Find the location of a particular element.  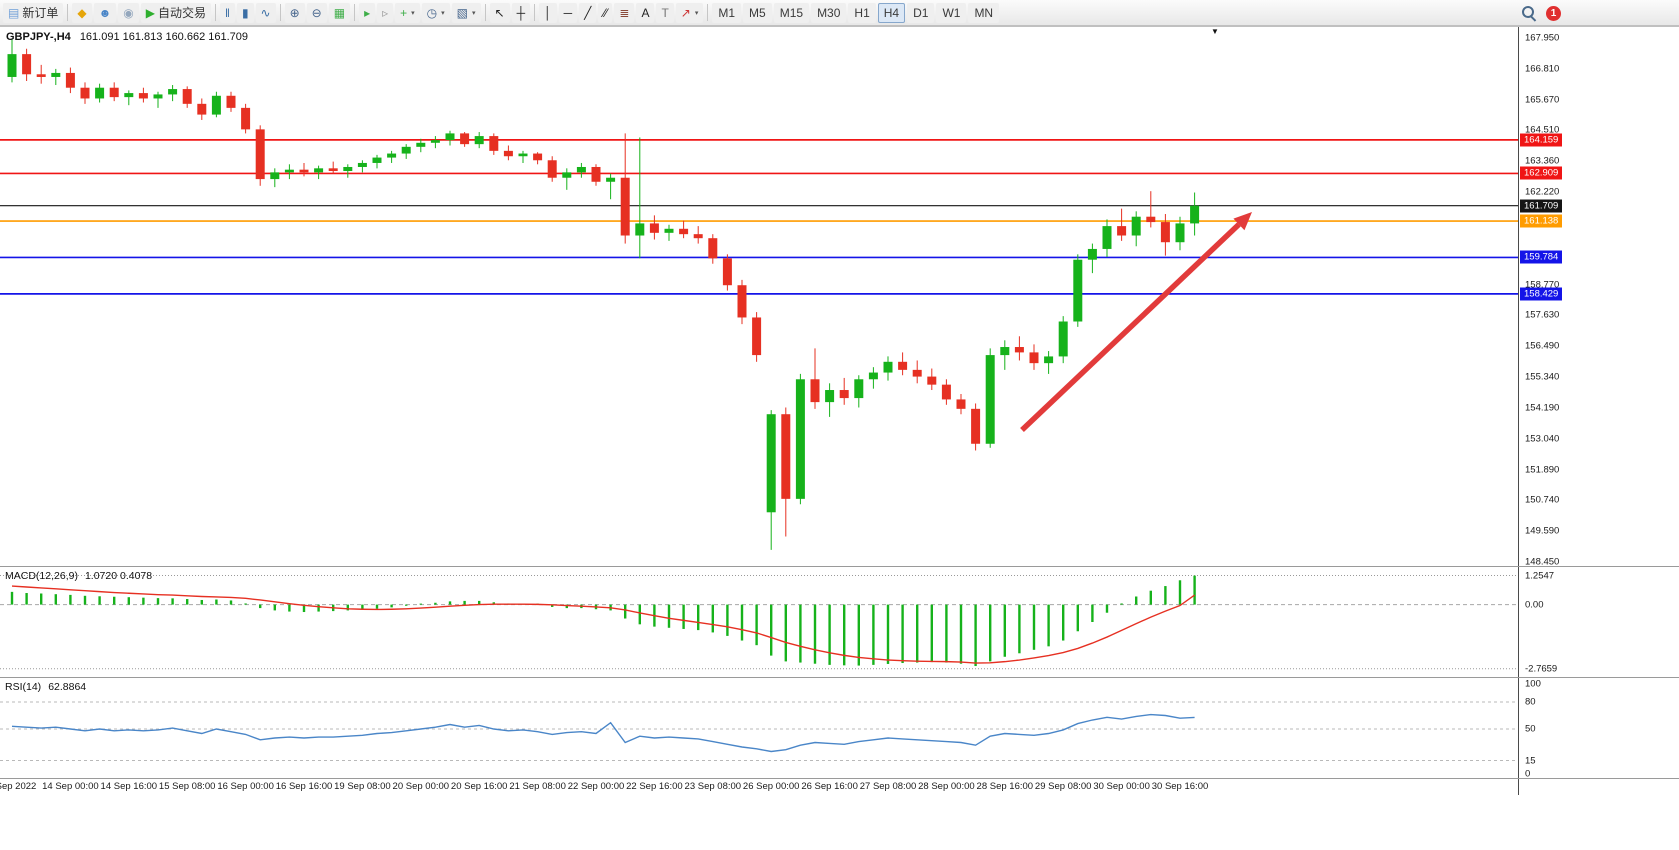

indicators-icon: + is located at coordinates (404, 12).